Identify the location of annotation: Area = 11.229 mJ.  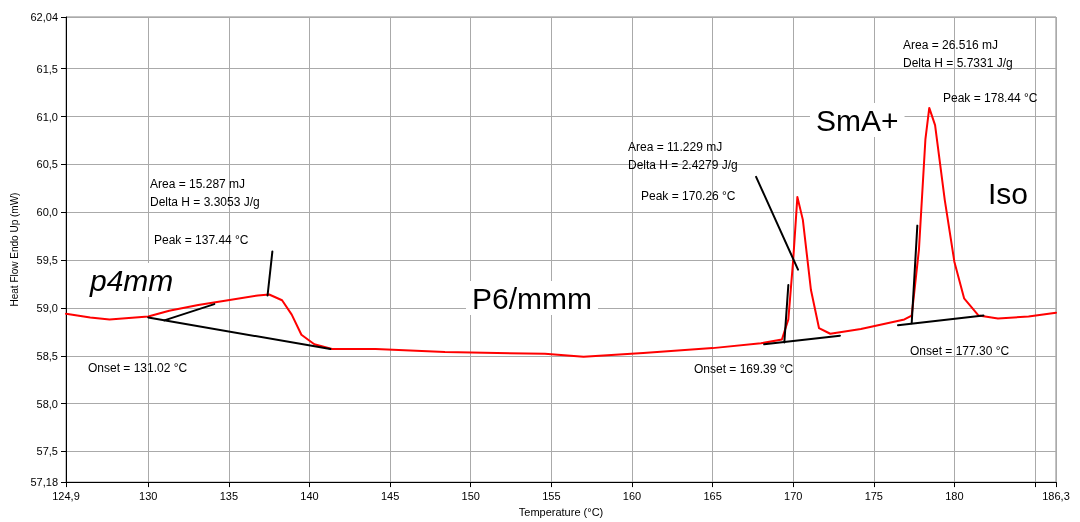
(675, 147).